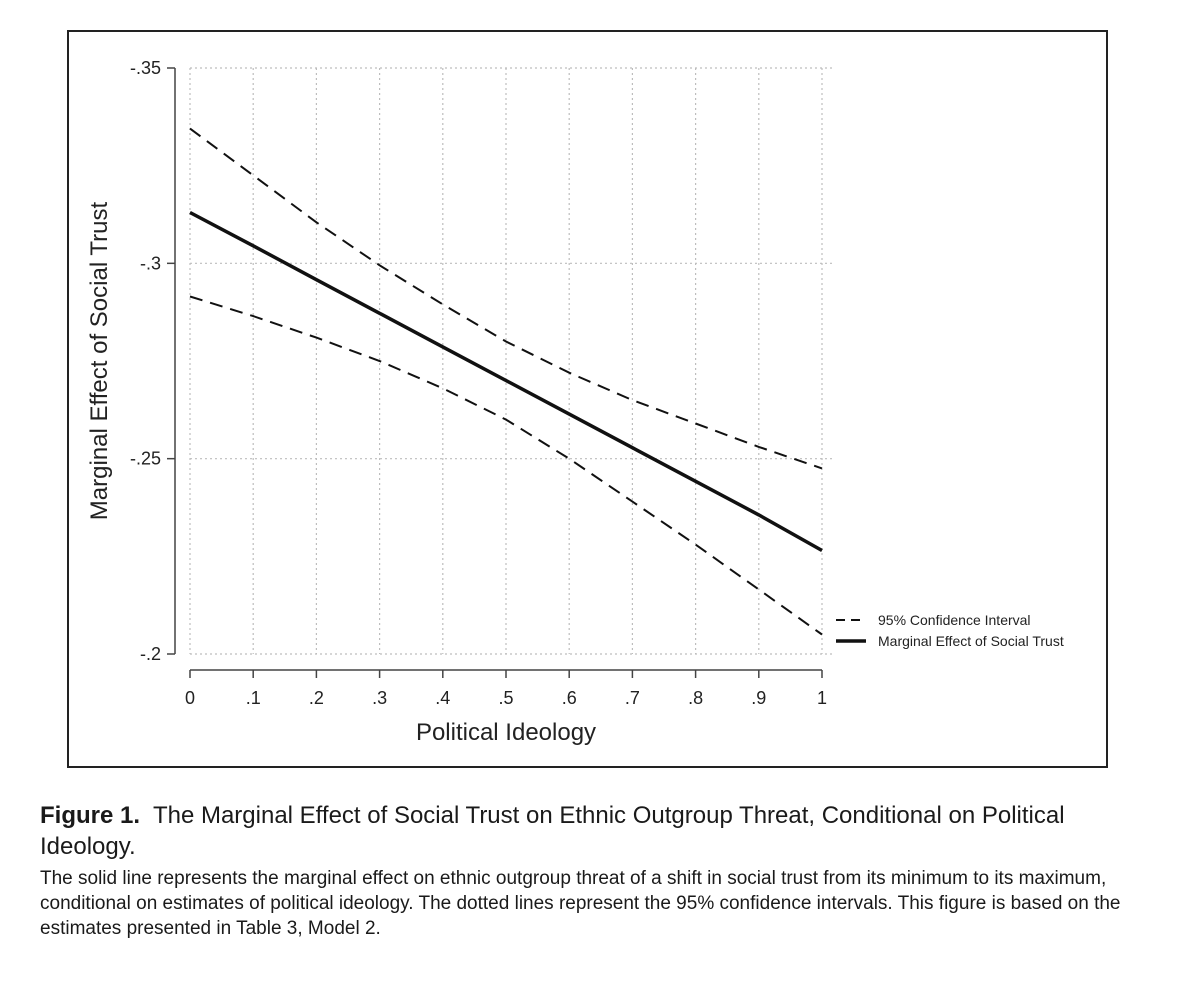 The height and width of the screenshot is (996, 1200). What do you see at coordinates (632, 698) in the screenshot?
I see `x-tick-label: .7` at bounding box center [632, 698].